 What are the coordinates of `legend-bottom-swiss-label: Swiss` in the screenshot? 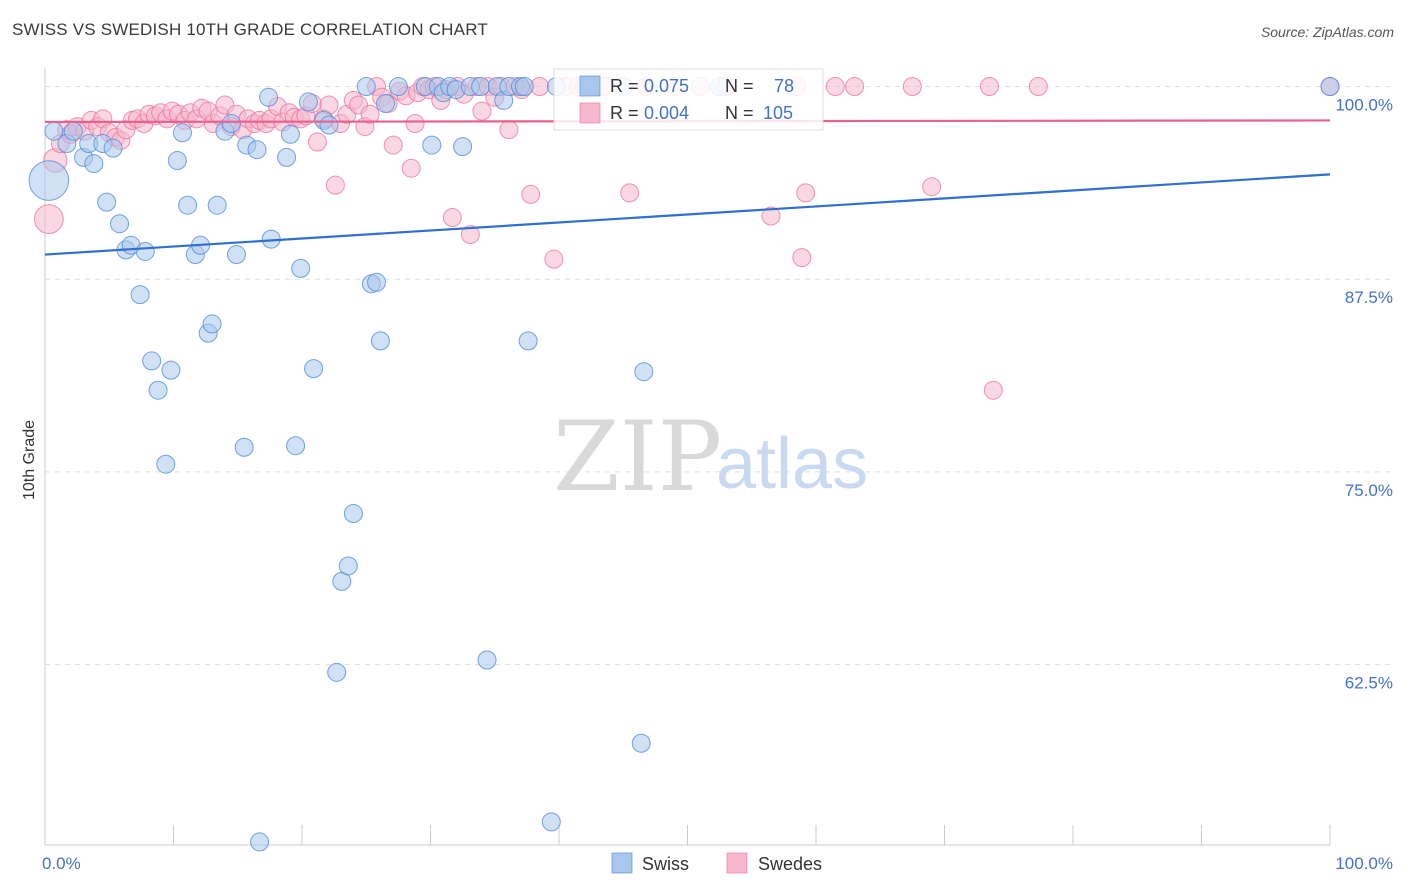 It's located at (665, 864).